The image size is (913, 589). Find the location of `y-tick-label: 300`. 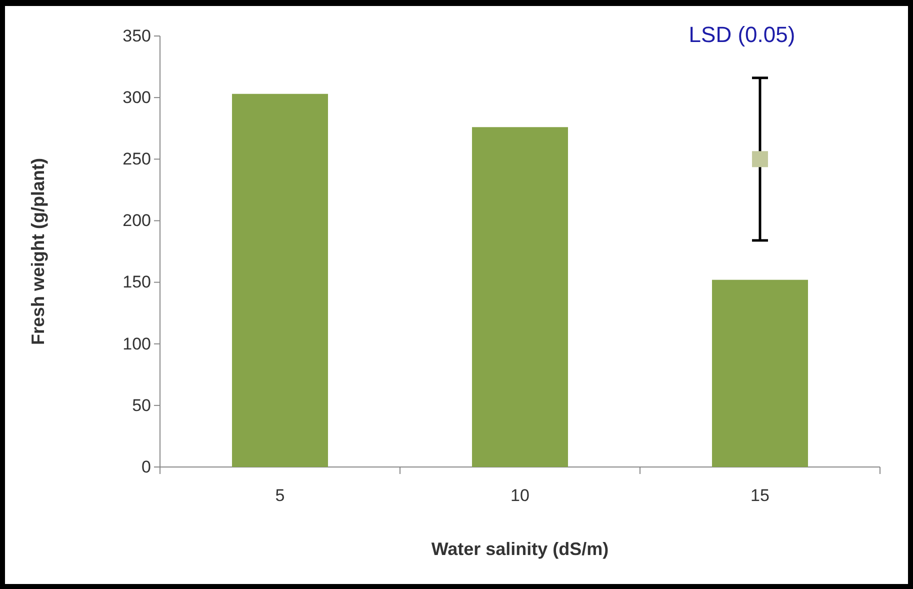

y-tick-label: 300 is located at coordinates (136, 98).